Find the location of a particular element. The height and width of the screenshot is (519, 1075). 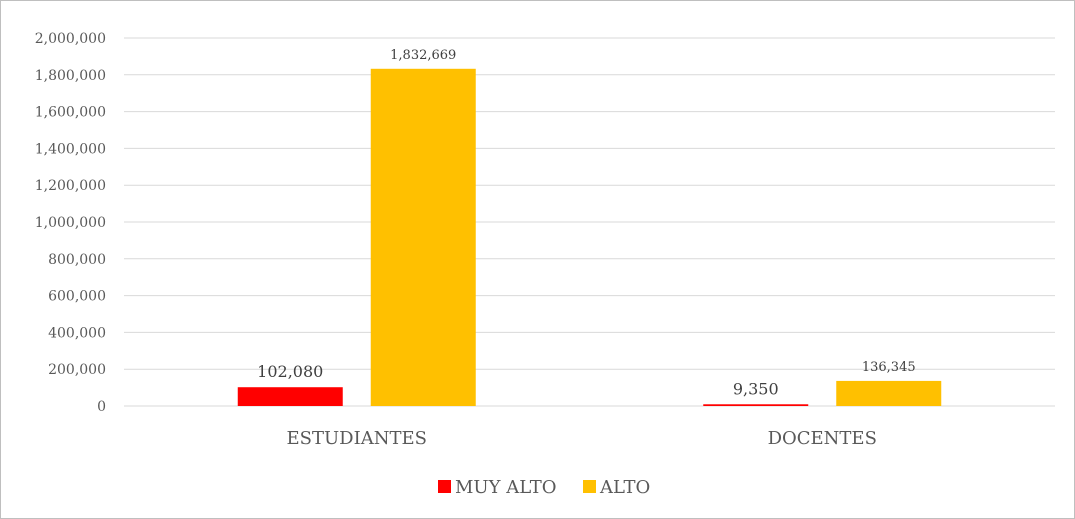

bar-alto-estudiantes is located at coordinates (423, 237).